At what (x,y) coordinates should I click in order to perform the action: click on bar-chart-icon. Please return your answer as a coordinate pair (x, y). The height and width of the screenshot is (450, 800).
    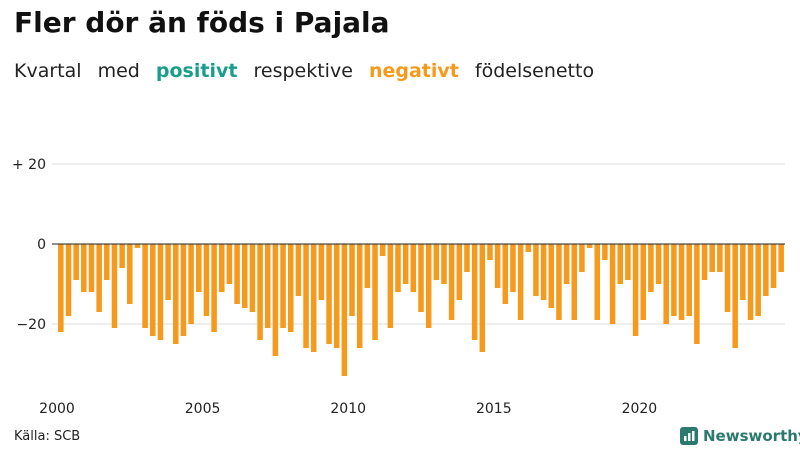
    Looking at the image, I should click on (689, 436).